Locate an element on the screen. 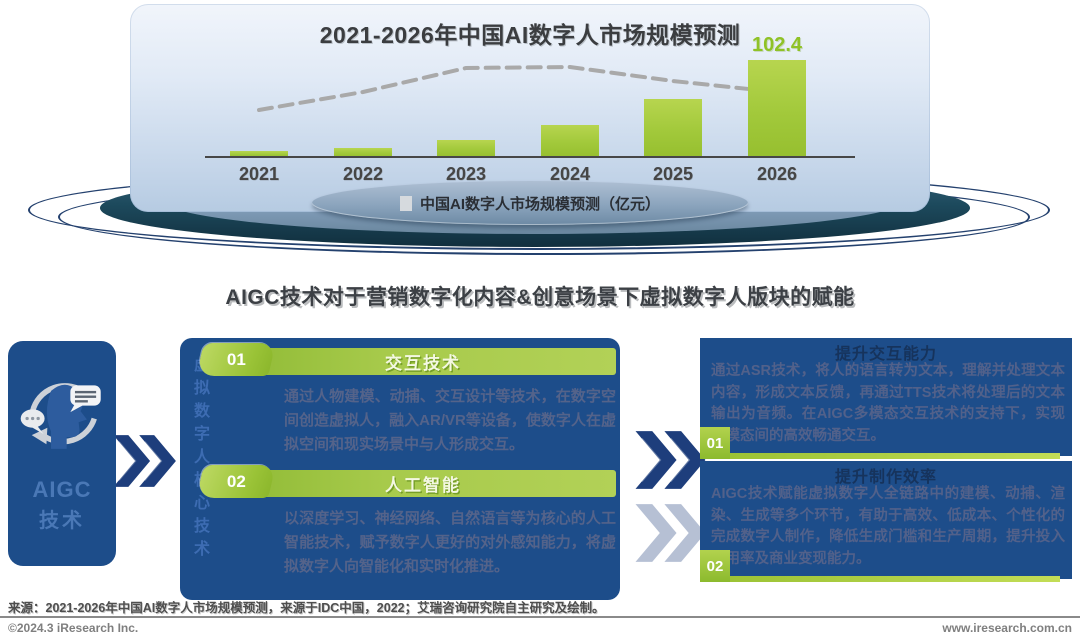 The image size is (1080, 640). benefit-number-badge: 02 is located at coordinates (715, 566).